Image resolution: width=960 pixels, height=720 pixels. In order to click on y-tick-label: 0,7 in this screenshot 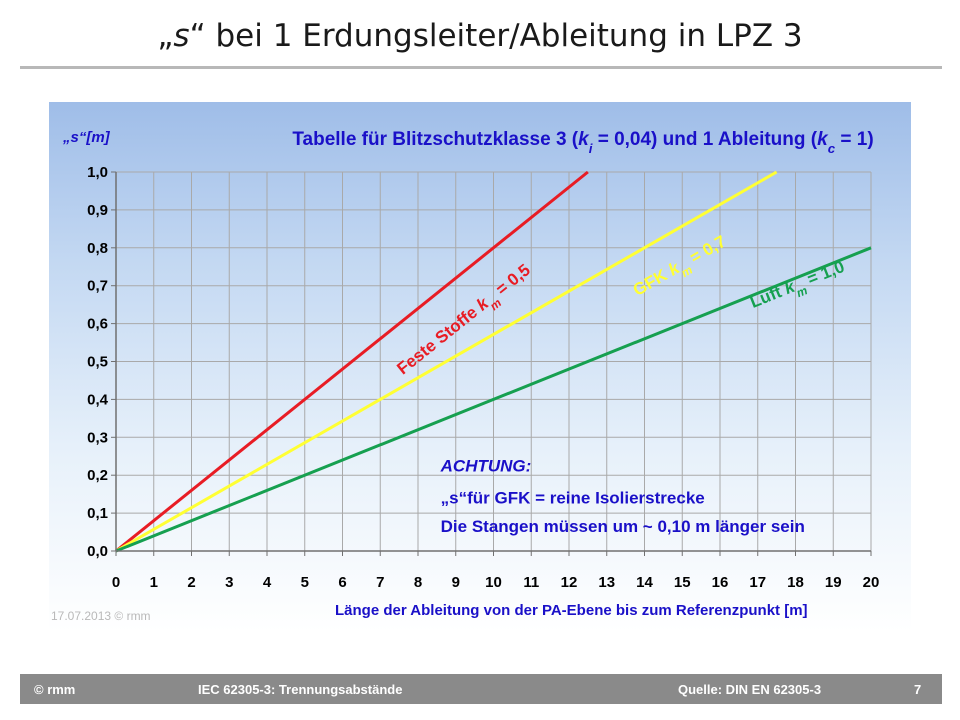, I will do `click(97, 286)`.